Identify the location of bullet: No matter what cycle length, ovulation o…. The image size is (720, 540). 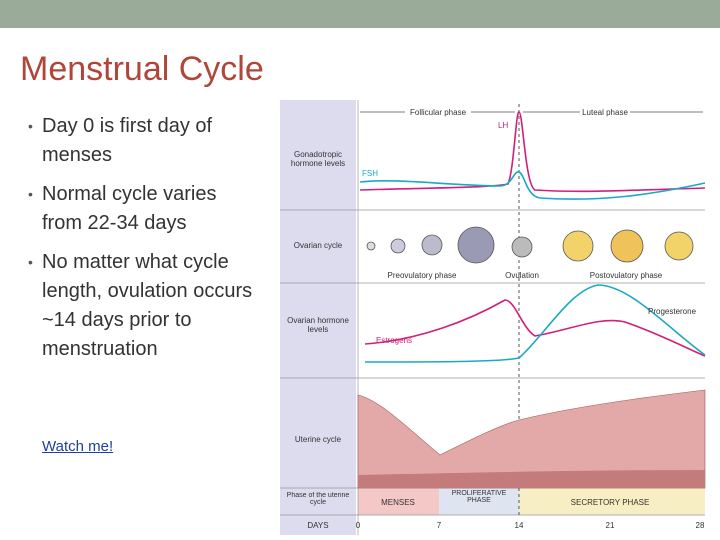
(143, 306).